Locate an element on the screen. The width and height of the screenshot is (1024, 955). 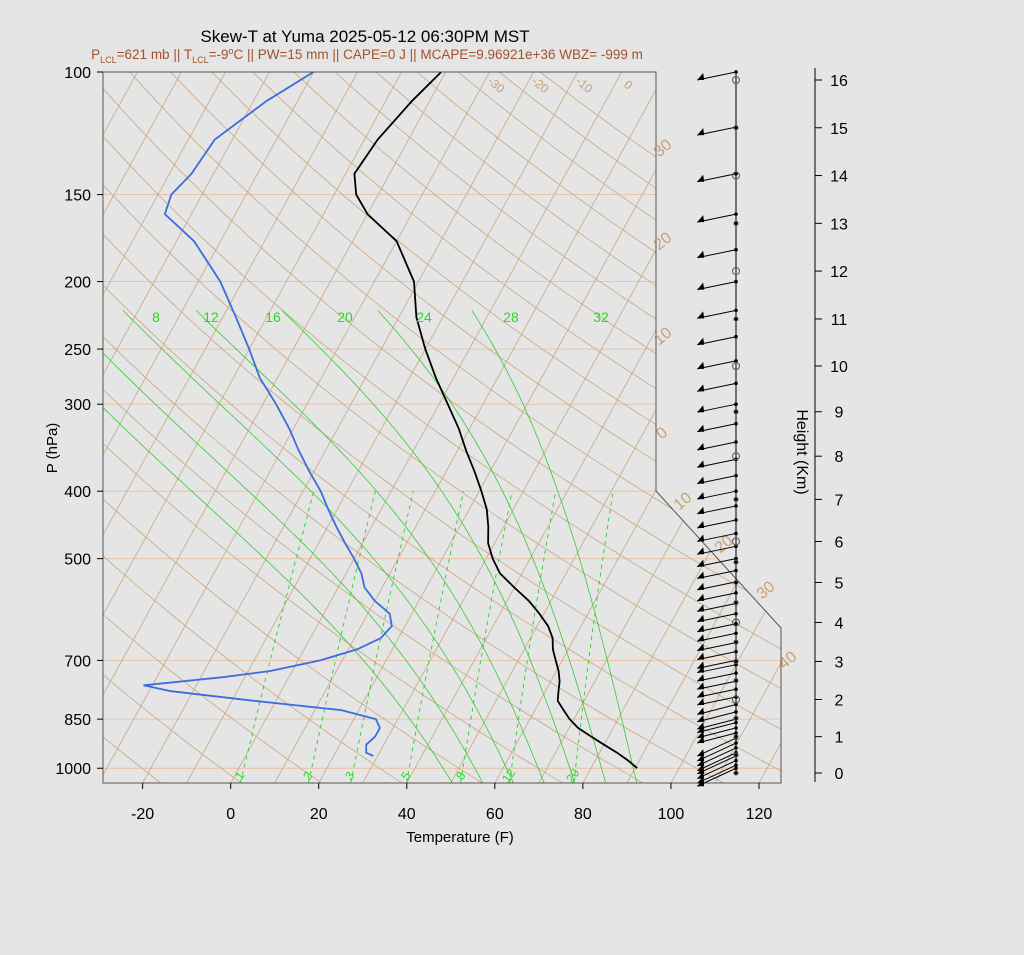
subtitle-plcl-value: =621 mb || T is located at coordinates (154, 54).